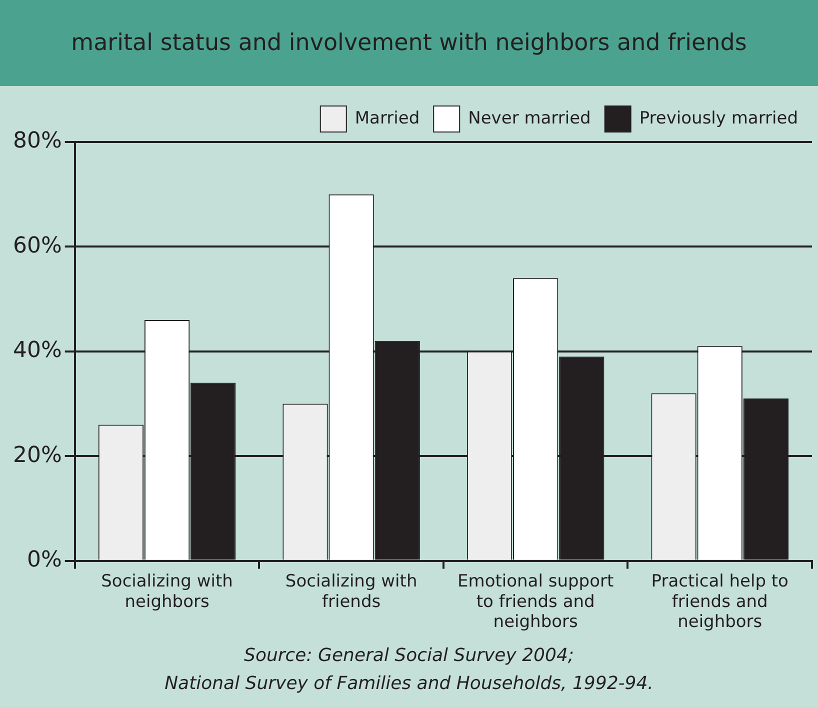 This screenshot has height=707, width=818. What do you see at coordinates (387, 118) in the screenshot?
I see `legend-label: Married` at bounding box center [387, 118].